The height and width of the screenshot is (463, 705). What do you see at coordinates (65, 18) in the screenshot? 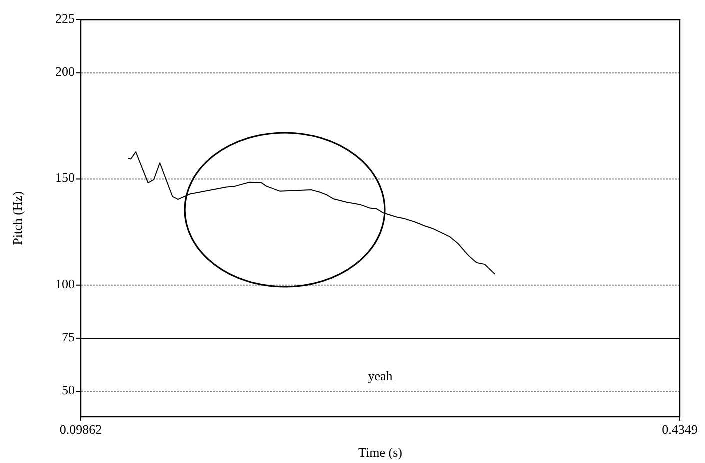
I see `y-tick-label: 225` at bounding box center [65, 18].